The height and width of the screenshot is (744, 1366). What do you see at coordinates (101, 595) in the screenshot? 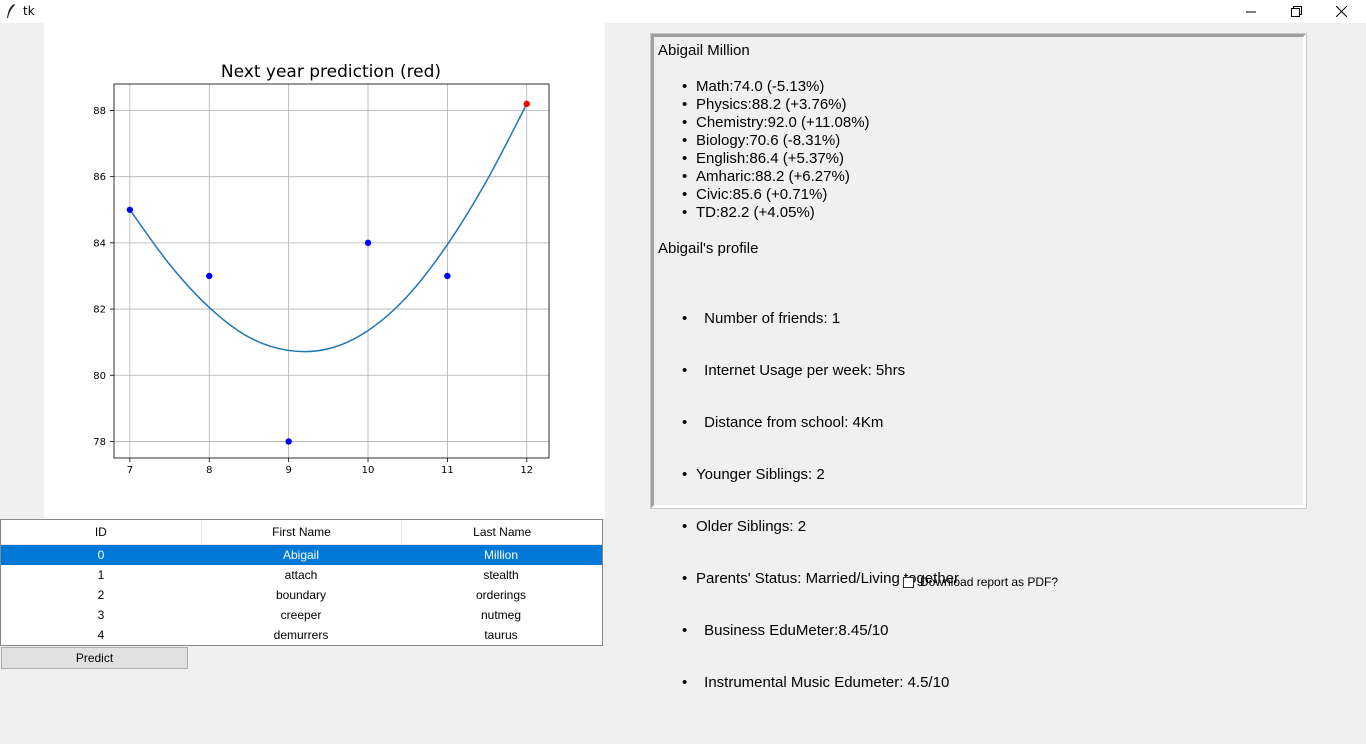
I see `cell-id: 2` at bounding box center [101, 595].